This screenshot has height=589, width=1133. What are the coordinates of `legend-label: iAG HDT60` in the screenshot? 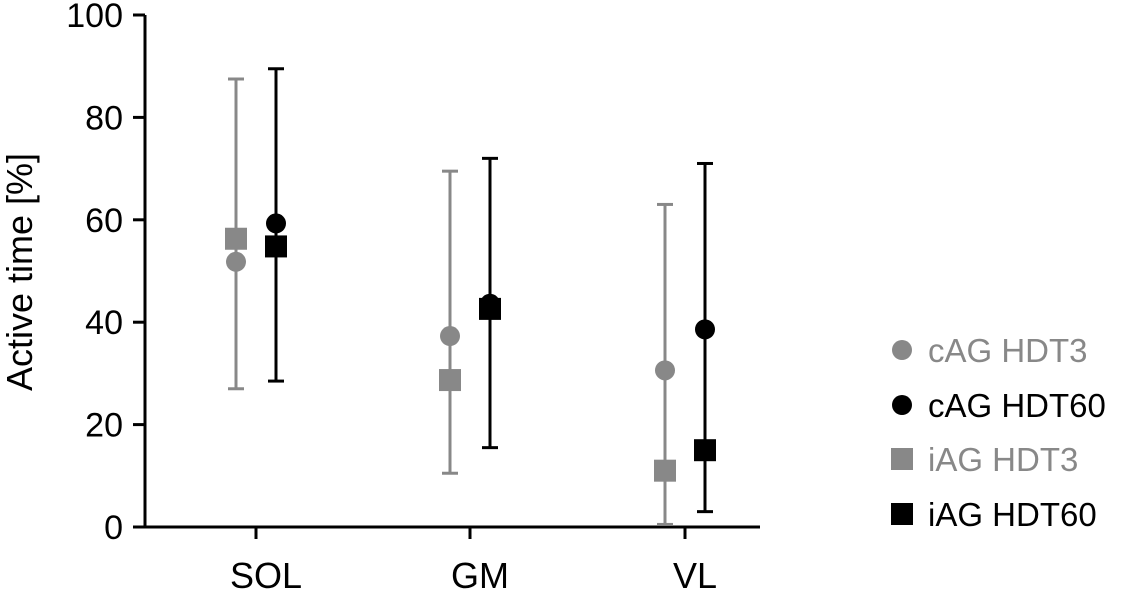 It's located at (1012, 514).